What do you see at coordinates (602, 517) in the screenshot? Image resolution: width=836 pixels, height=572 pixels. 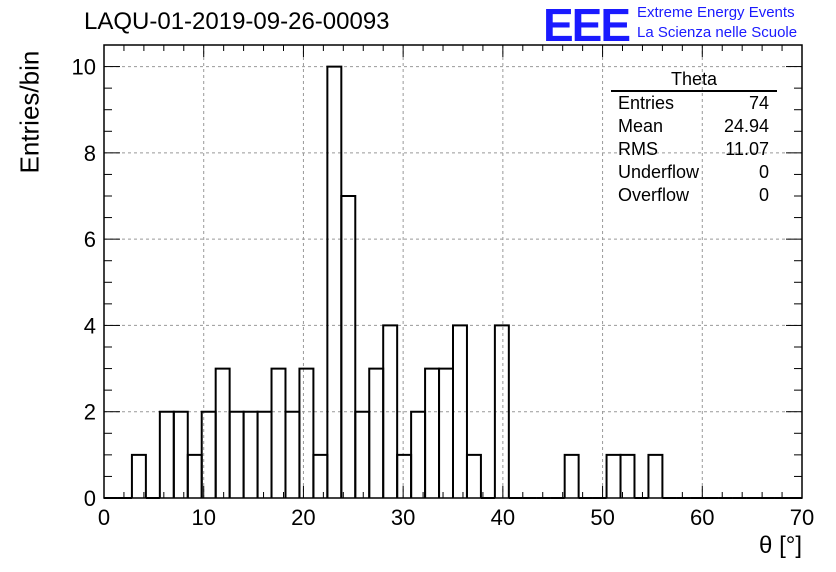 I see `x-tick-label: 50` at bounding box center [602, 517].